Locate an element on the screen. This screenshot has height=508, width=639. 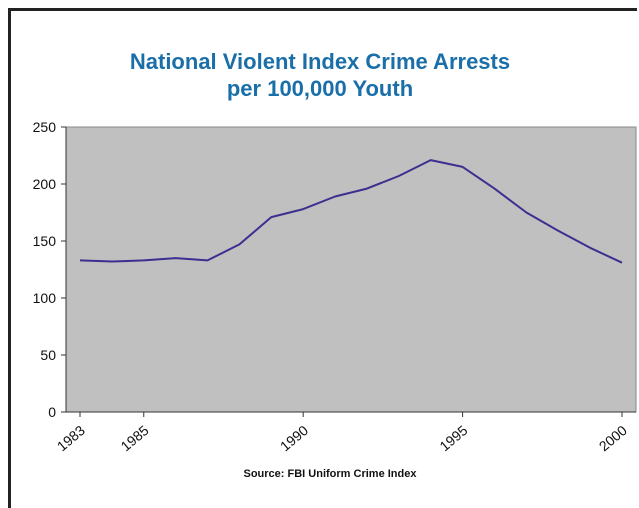
x-tick-label: 1983 is located at coordinates (71, 438).